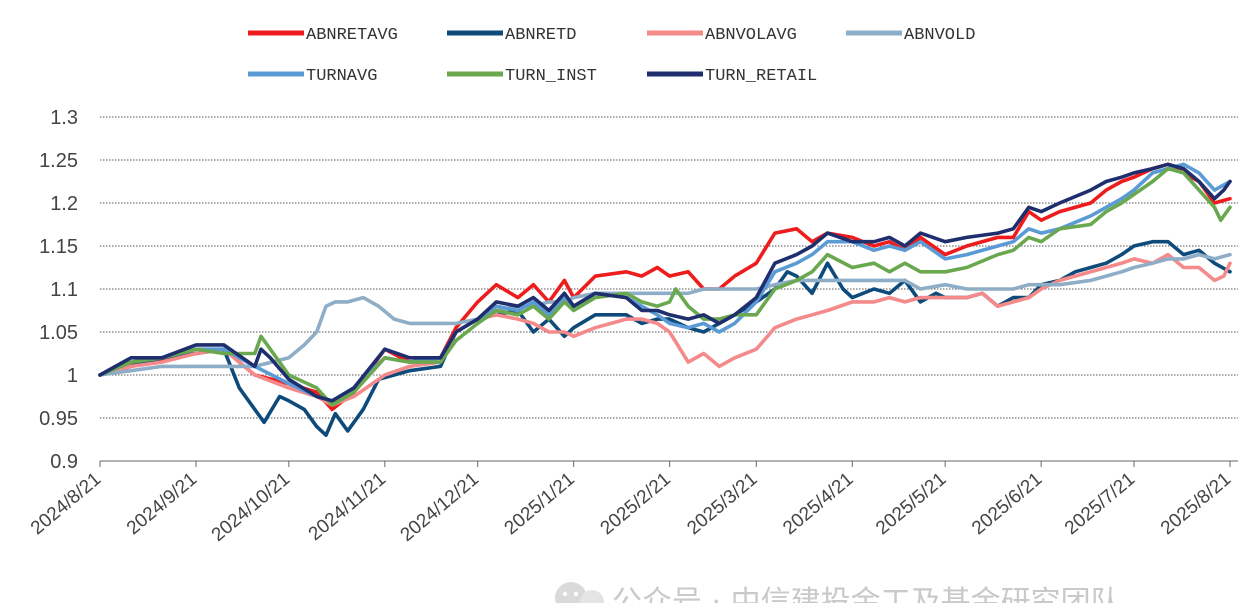 Image resolution: width=1248 pixels, height=603 pixels. I want to click on legend-label: ABNVOLAVG, so click(751, 35).